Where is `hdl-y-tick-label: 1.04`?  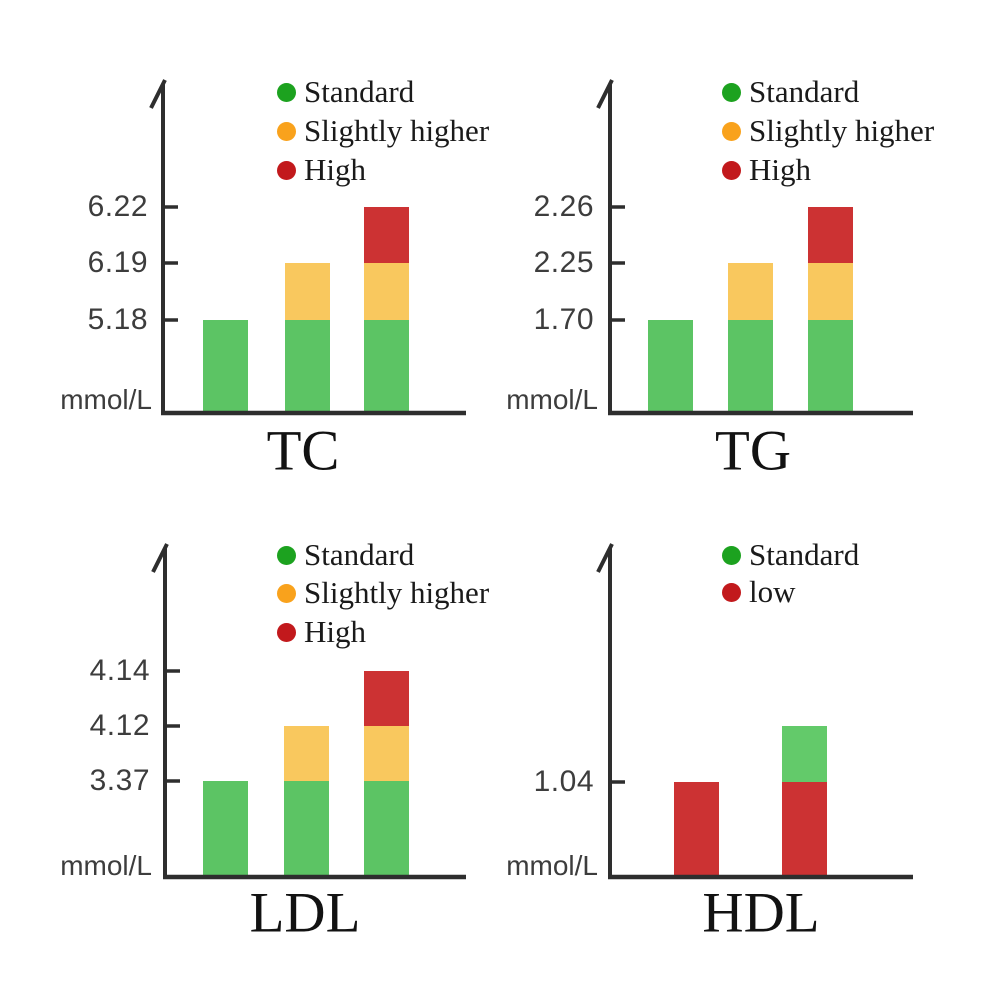
hdl-y-tick-label: 1.04 is located at coordinates (563, 781).